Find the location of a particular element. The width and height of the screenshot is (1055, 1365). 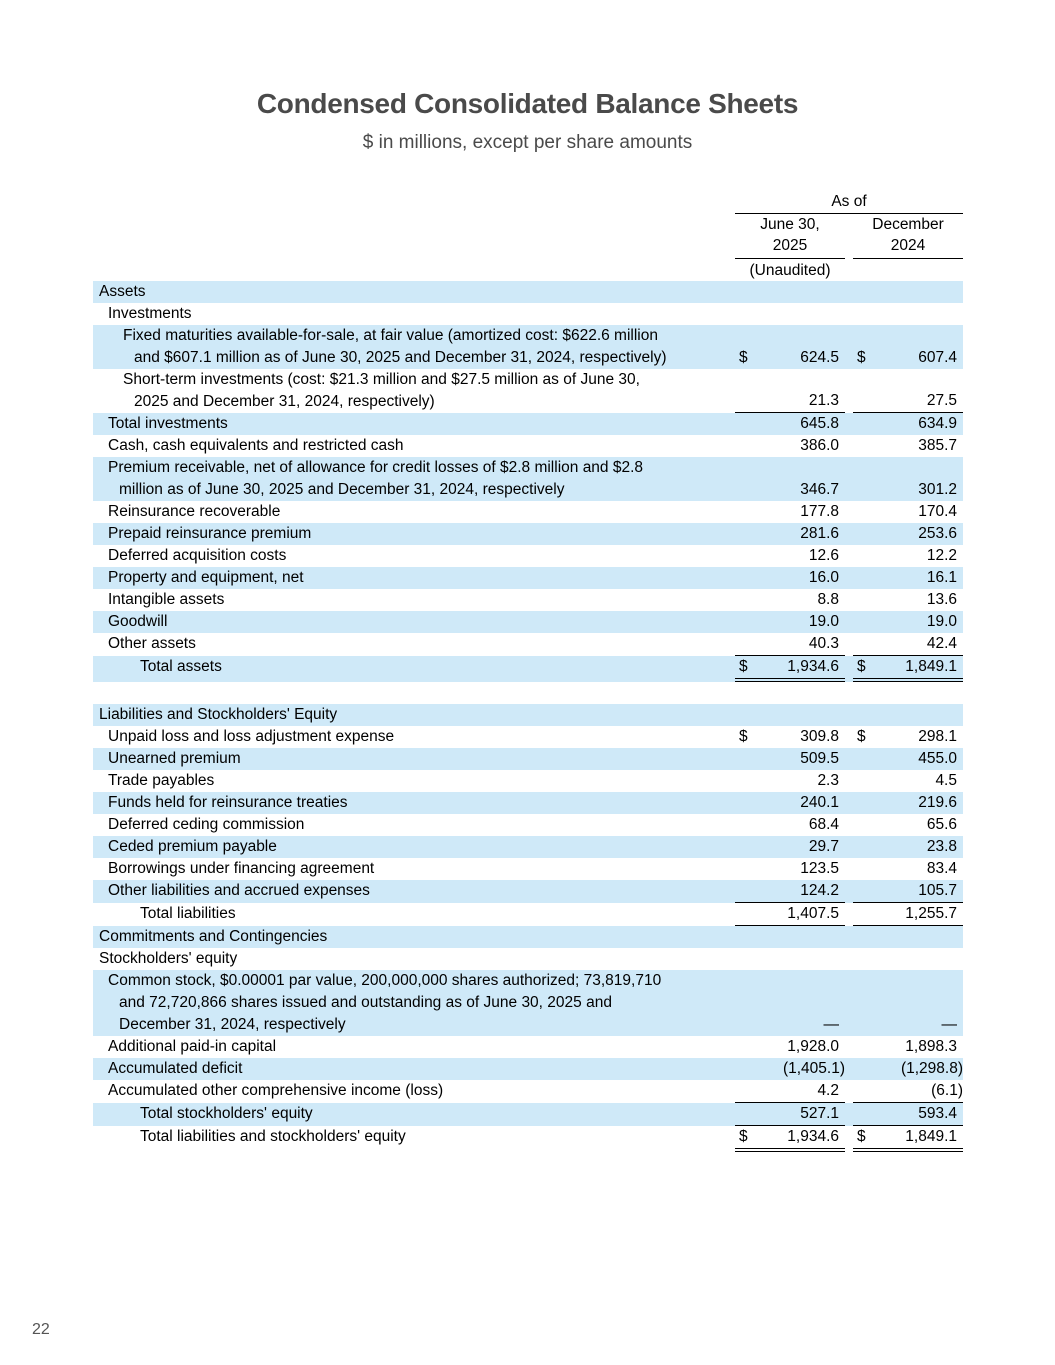

value-cell-jun-2025: 1,928.0 is located at coordinates (790, 1047).